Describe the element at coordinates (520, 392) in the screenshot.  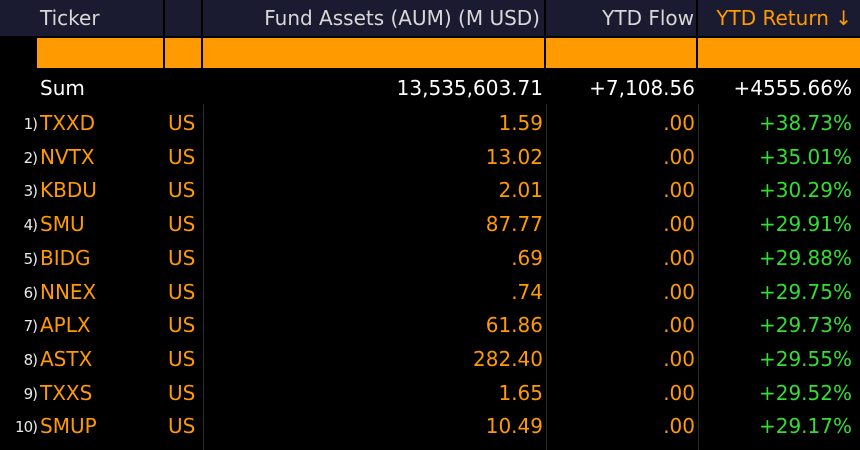
I see `aum: 1.65` at that location.